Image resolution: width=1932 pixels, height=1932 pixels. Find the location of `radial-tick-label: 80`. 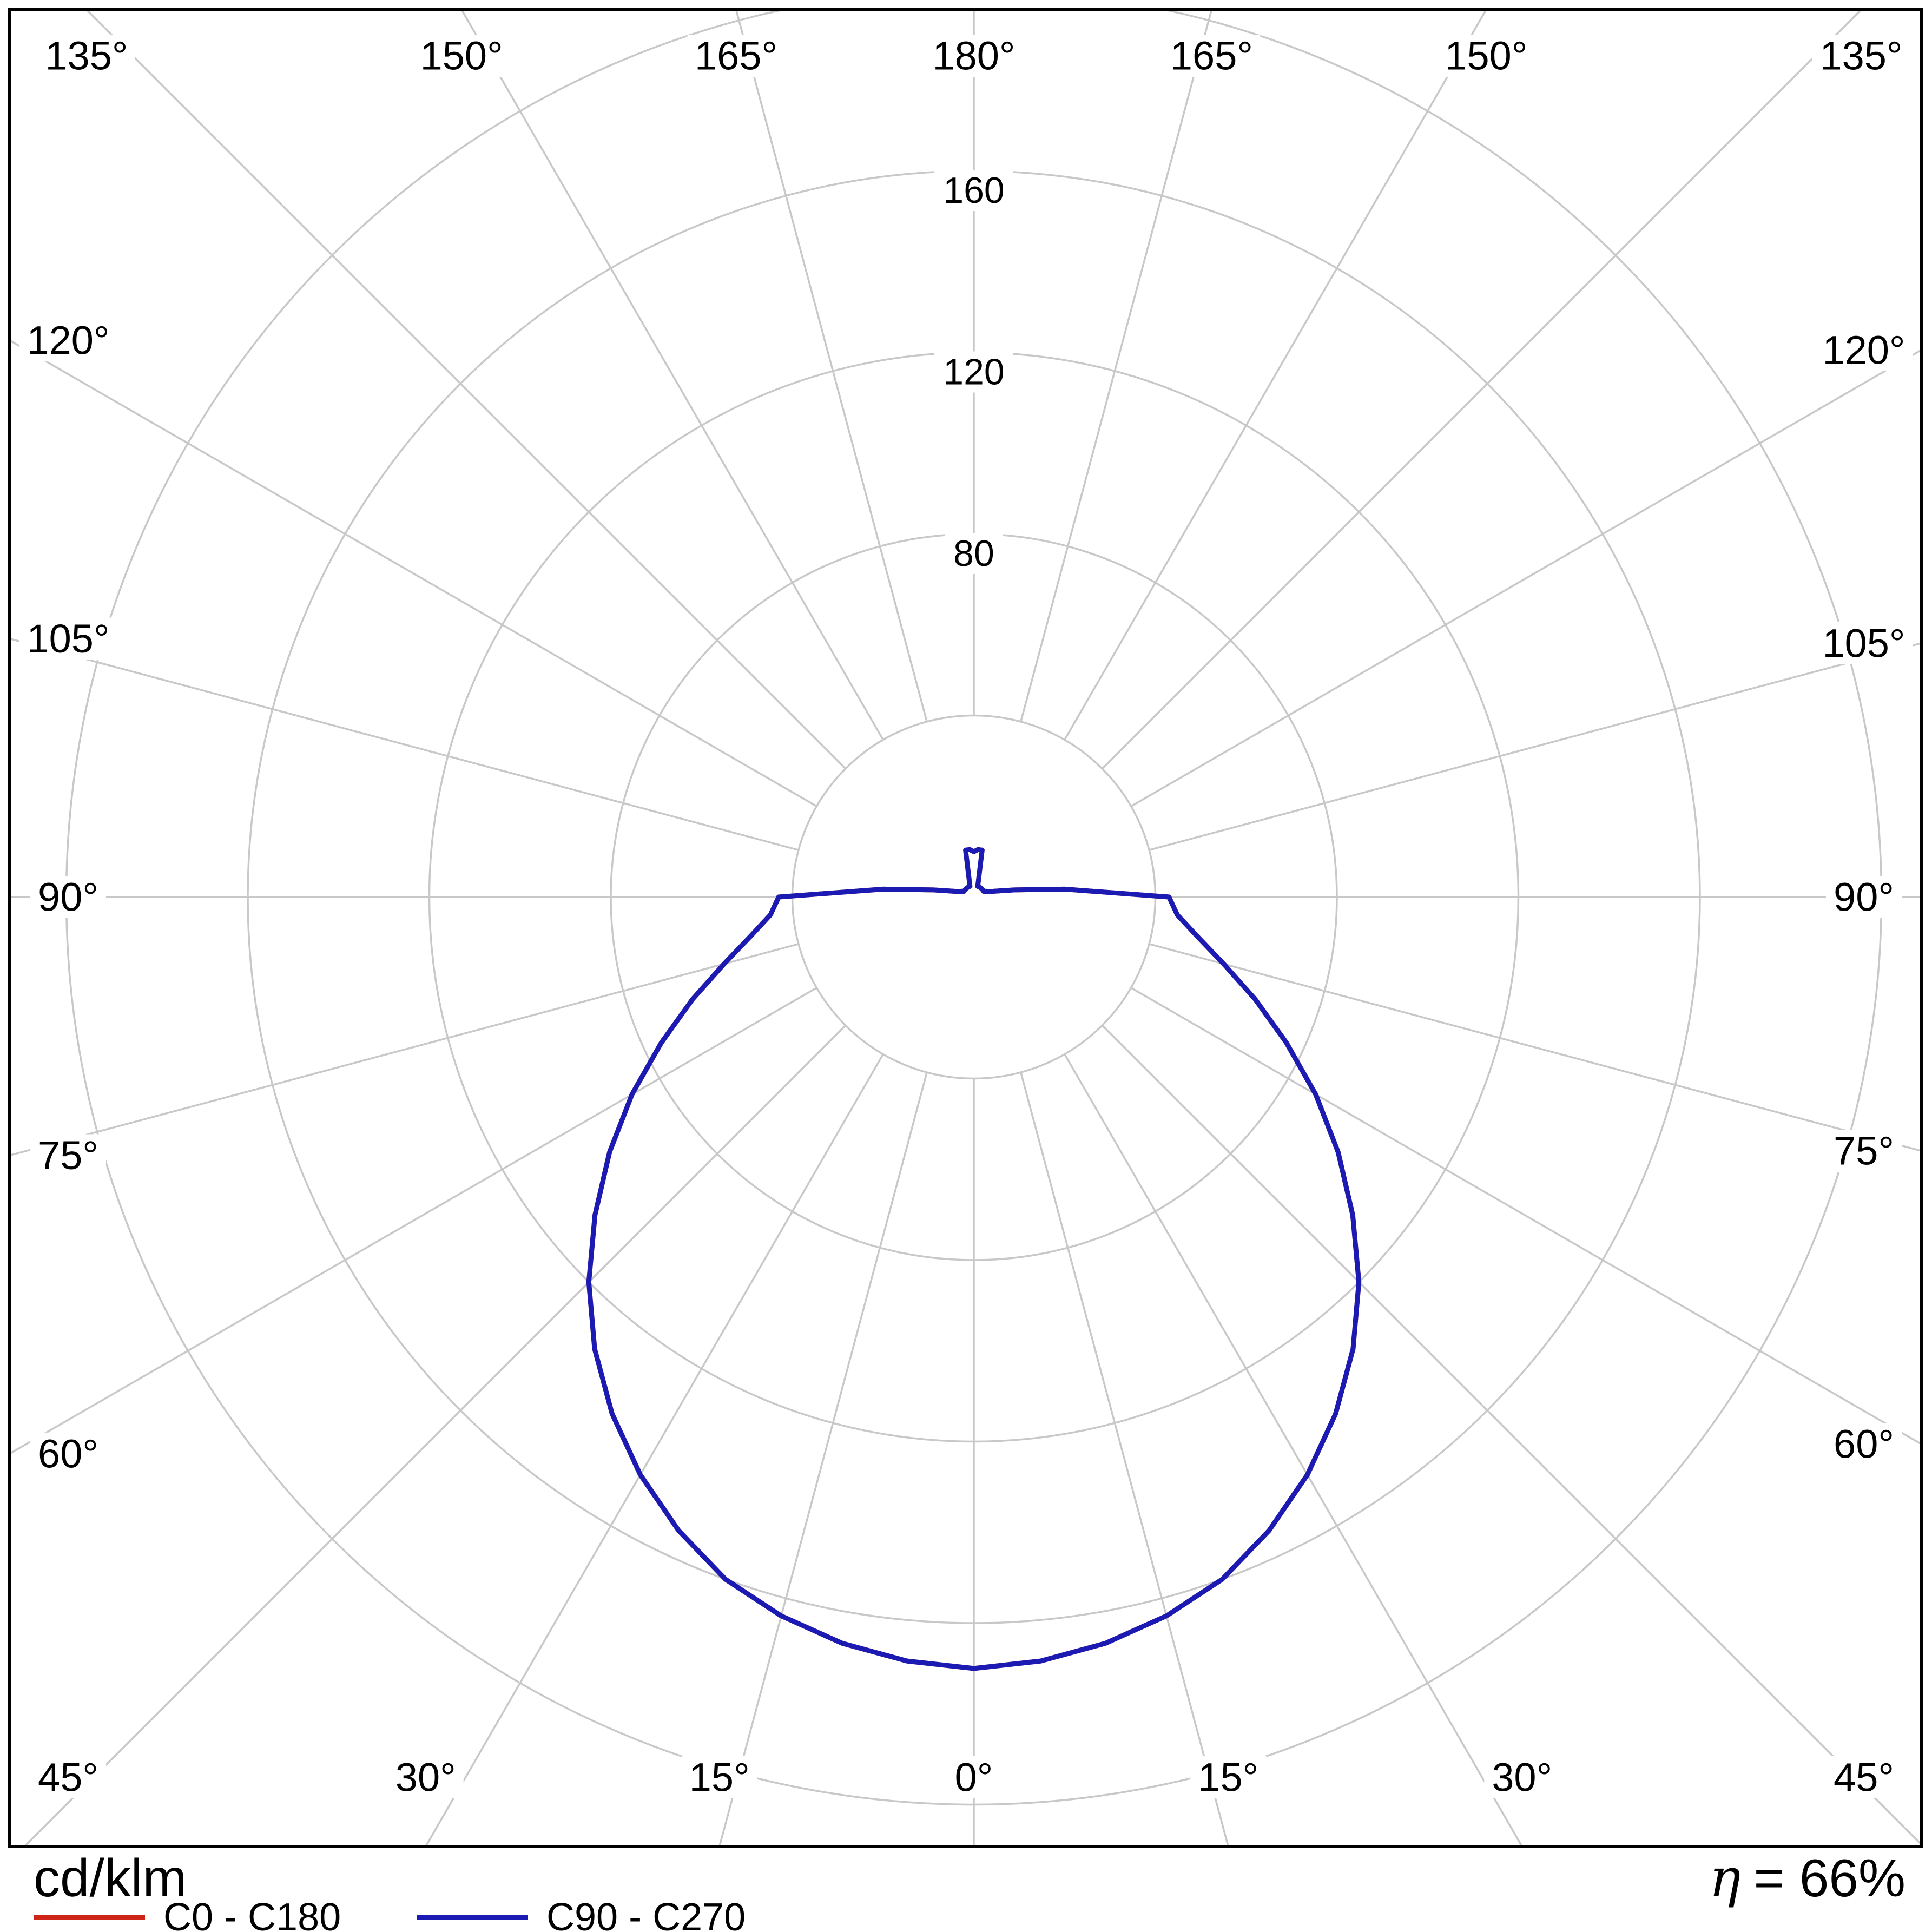

radial-tick-label: 80 is located at coordinates (973, 553).